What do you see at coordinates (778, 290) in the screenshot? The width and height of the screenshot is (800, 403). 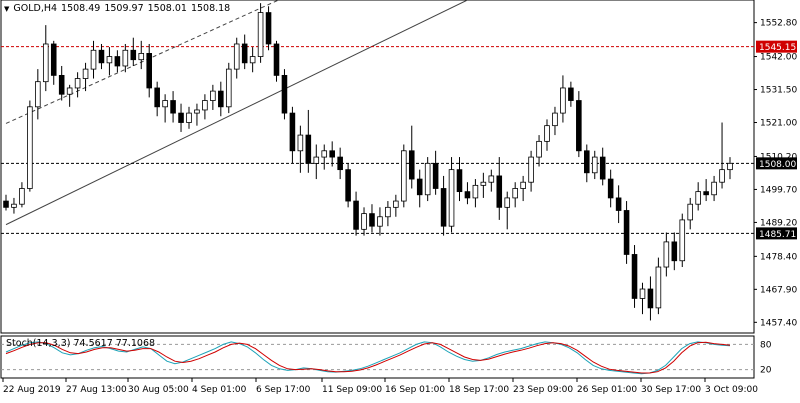 I see `price-tick-label: 1467.90` at bounding box center [778, 290].